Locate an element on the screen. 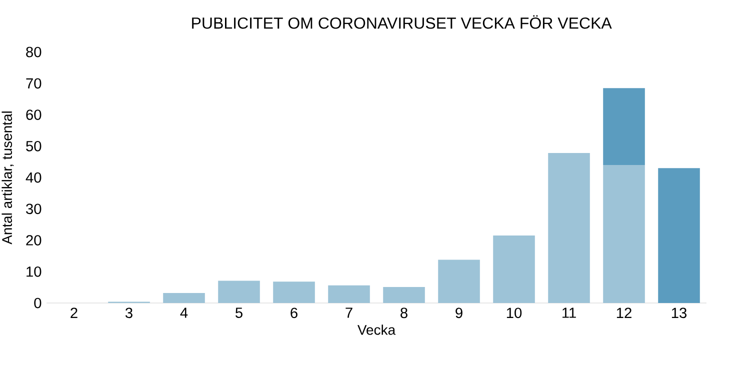  x-tick-label: 12 is located at coordinates (624, 313).